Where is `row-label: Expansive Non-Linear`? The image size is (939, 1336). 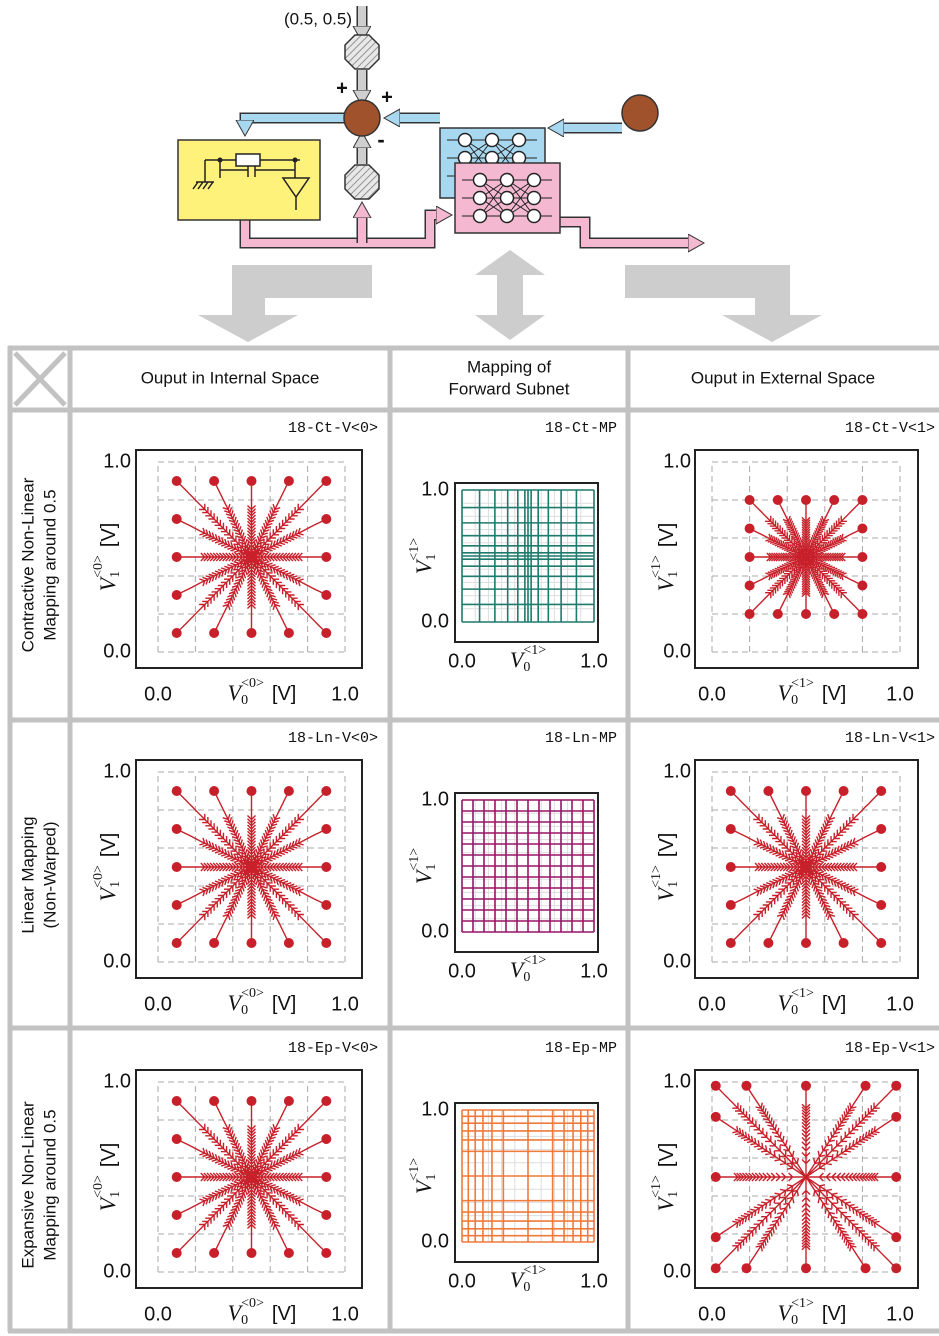 row-label: Expansive Non-Linear is located at coordinates (27, 1185).